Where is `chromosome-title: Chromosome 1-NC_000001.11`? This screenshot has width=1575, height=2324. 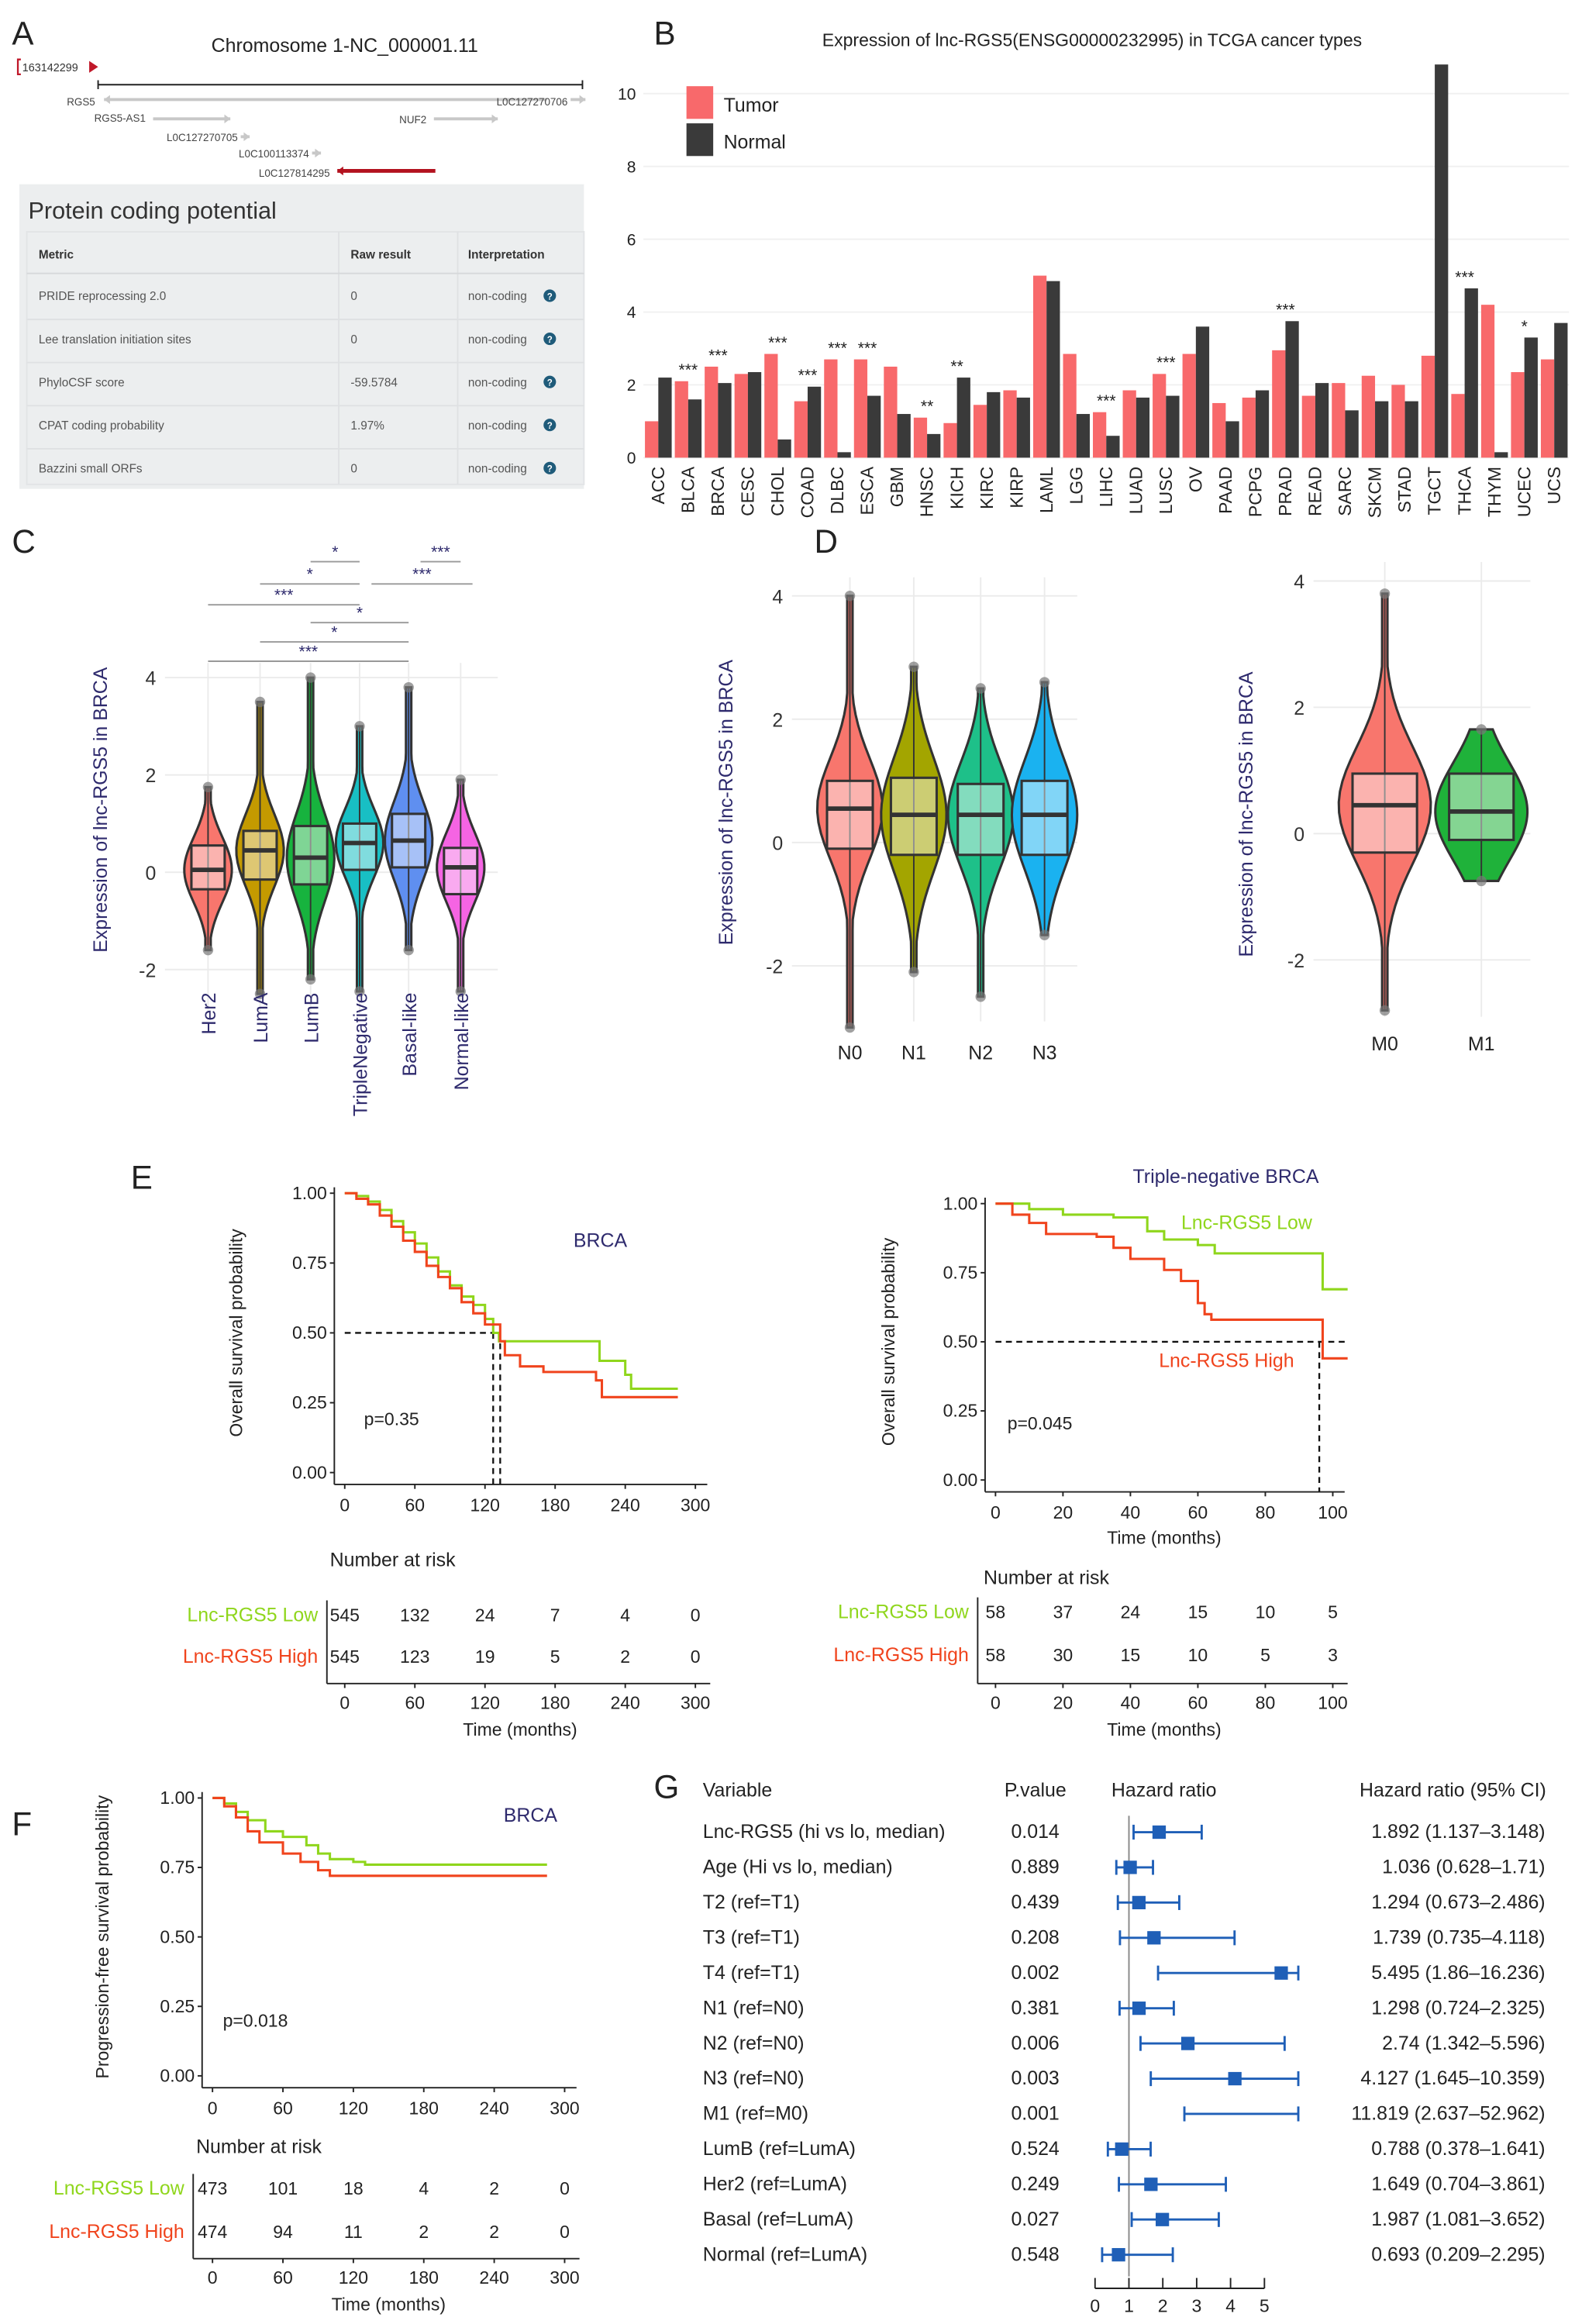
chromosome-title: Chromosome 1-NC_000001.11 is located at coordinates (345, 46).